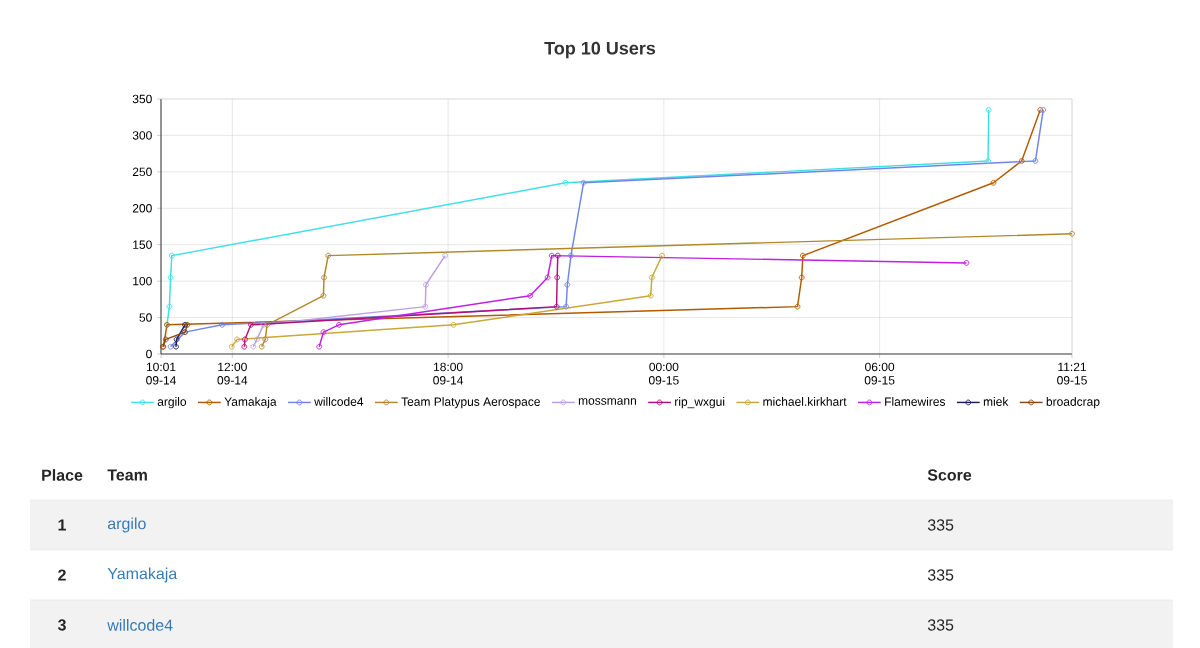 The image size is (1200, 648). Describe the element at coordinates (142, 244) in the screenshot. I see `y-tick-label: 150` at that location.